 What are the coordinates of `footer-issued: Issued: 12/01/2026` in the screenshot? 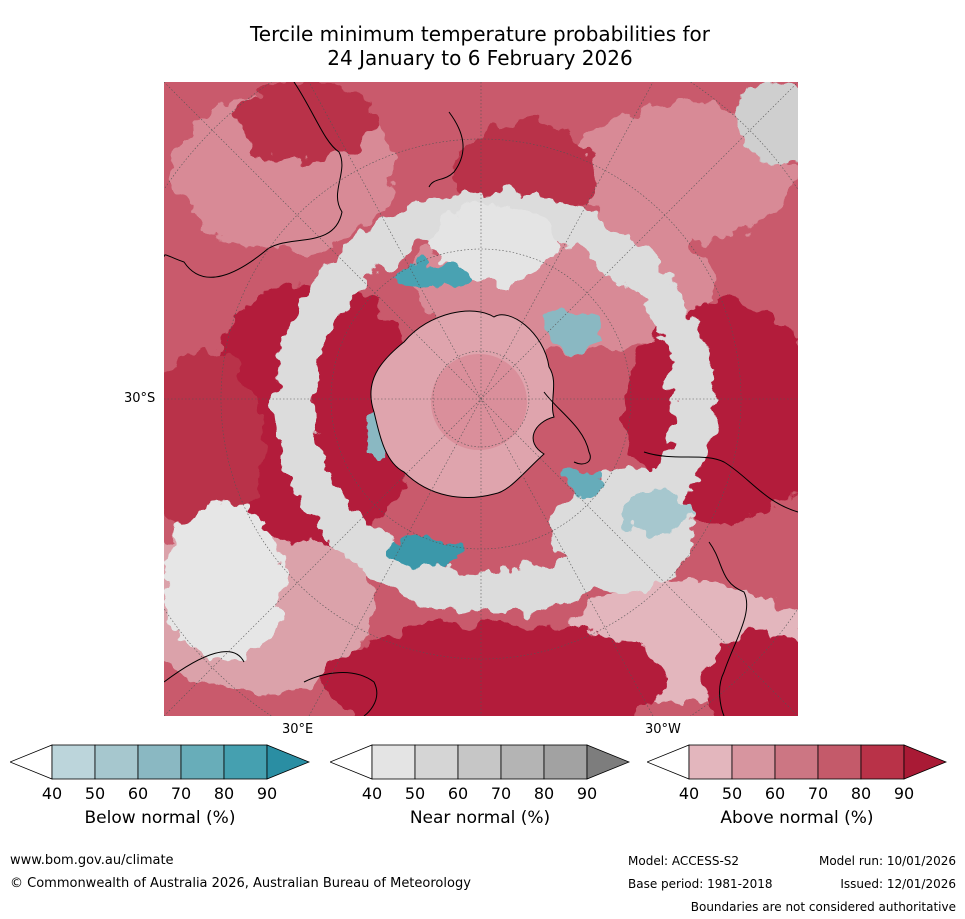 It's located at (898, 884).